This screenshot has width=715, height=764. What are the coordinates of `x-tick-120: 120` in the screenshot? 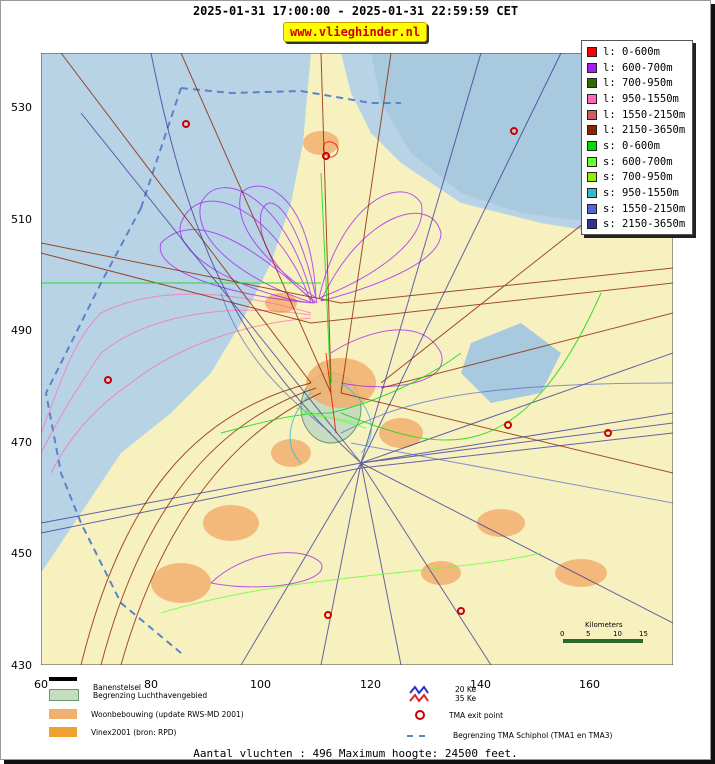 It's located at (370, 684).